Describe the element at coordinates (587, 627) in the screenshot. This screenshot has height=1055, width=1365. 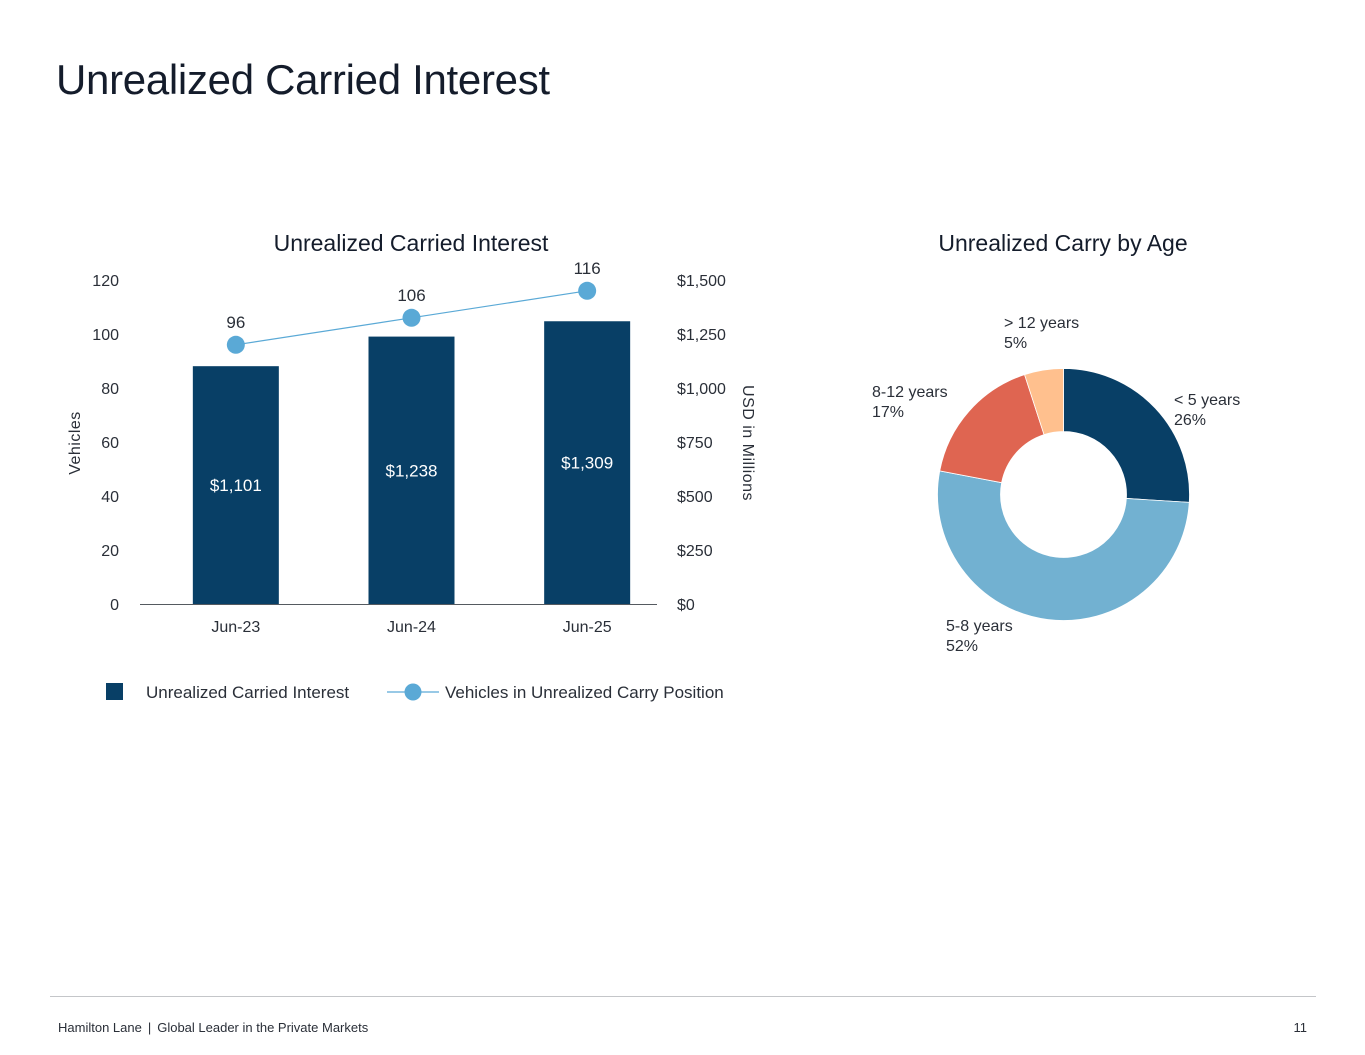
I see `x-tick-label: Jun-25` at that location.